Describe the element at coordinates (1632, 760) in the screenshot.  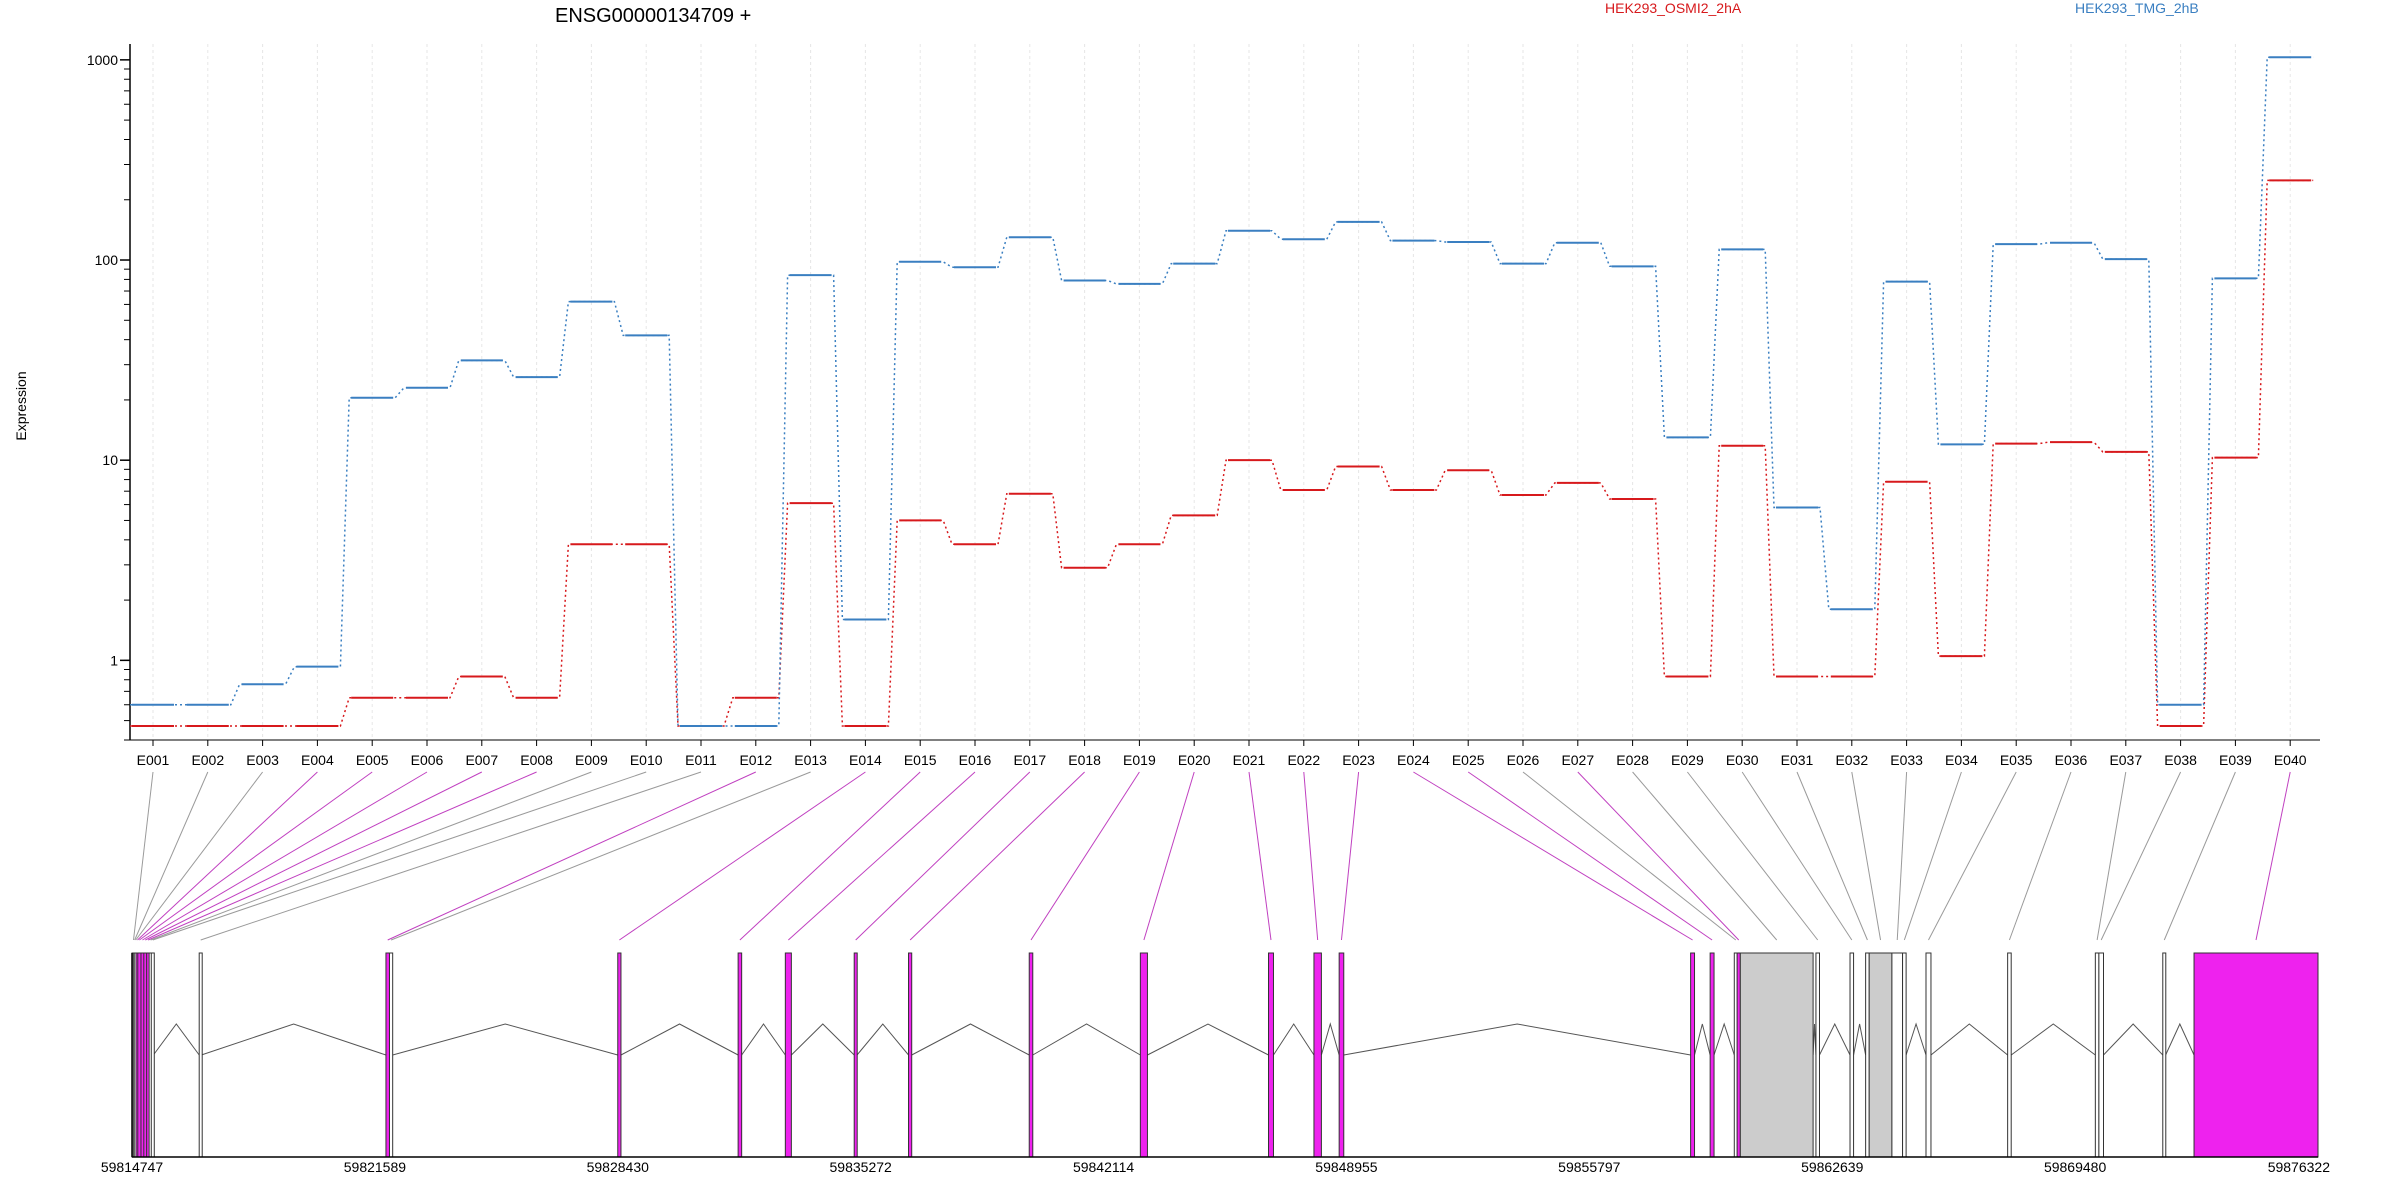
I see `x-tick-label: E028` at that location.